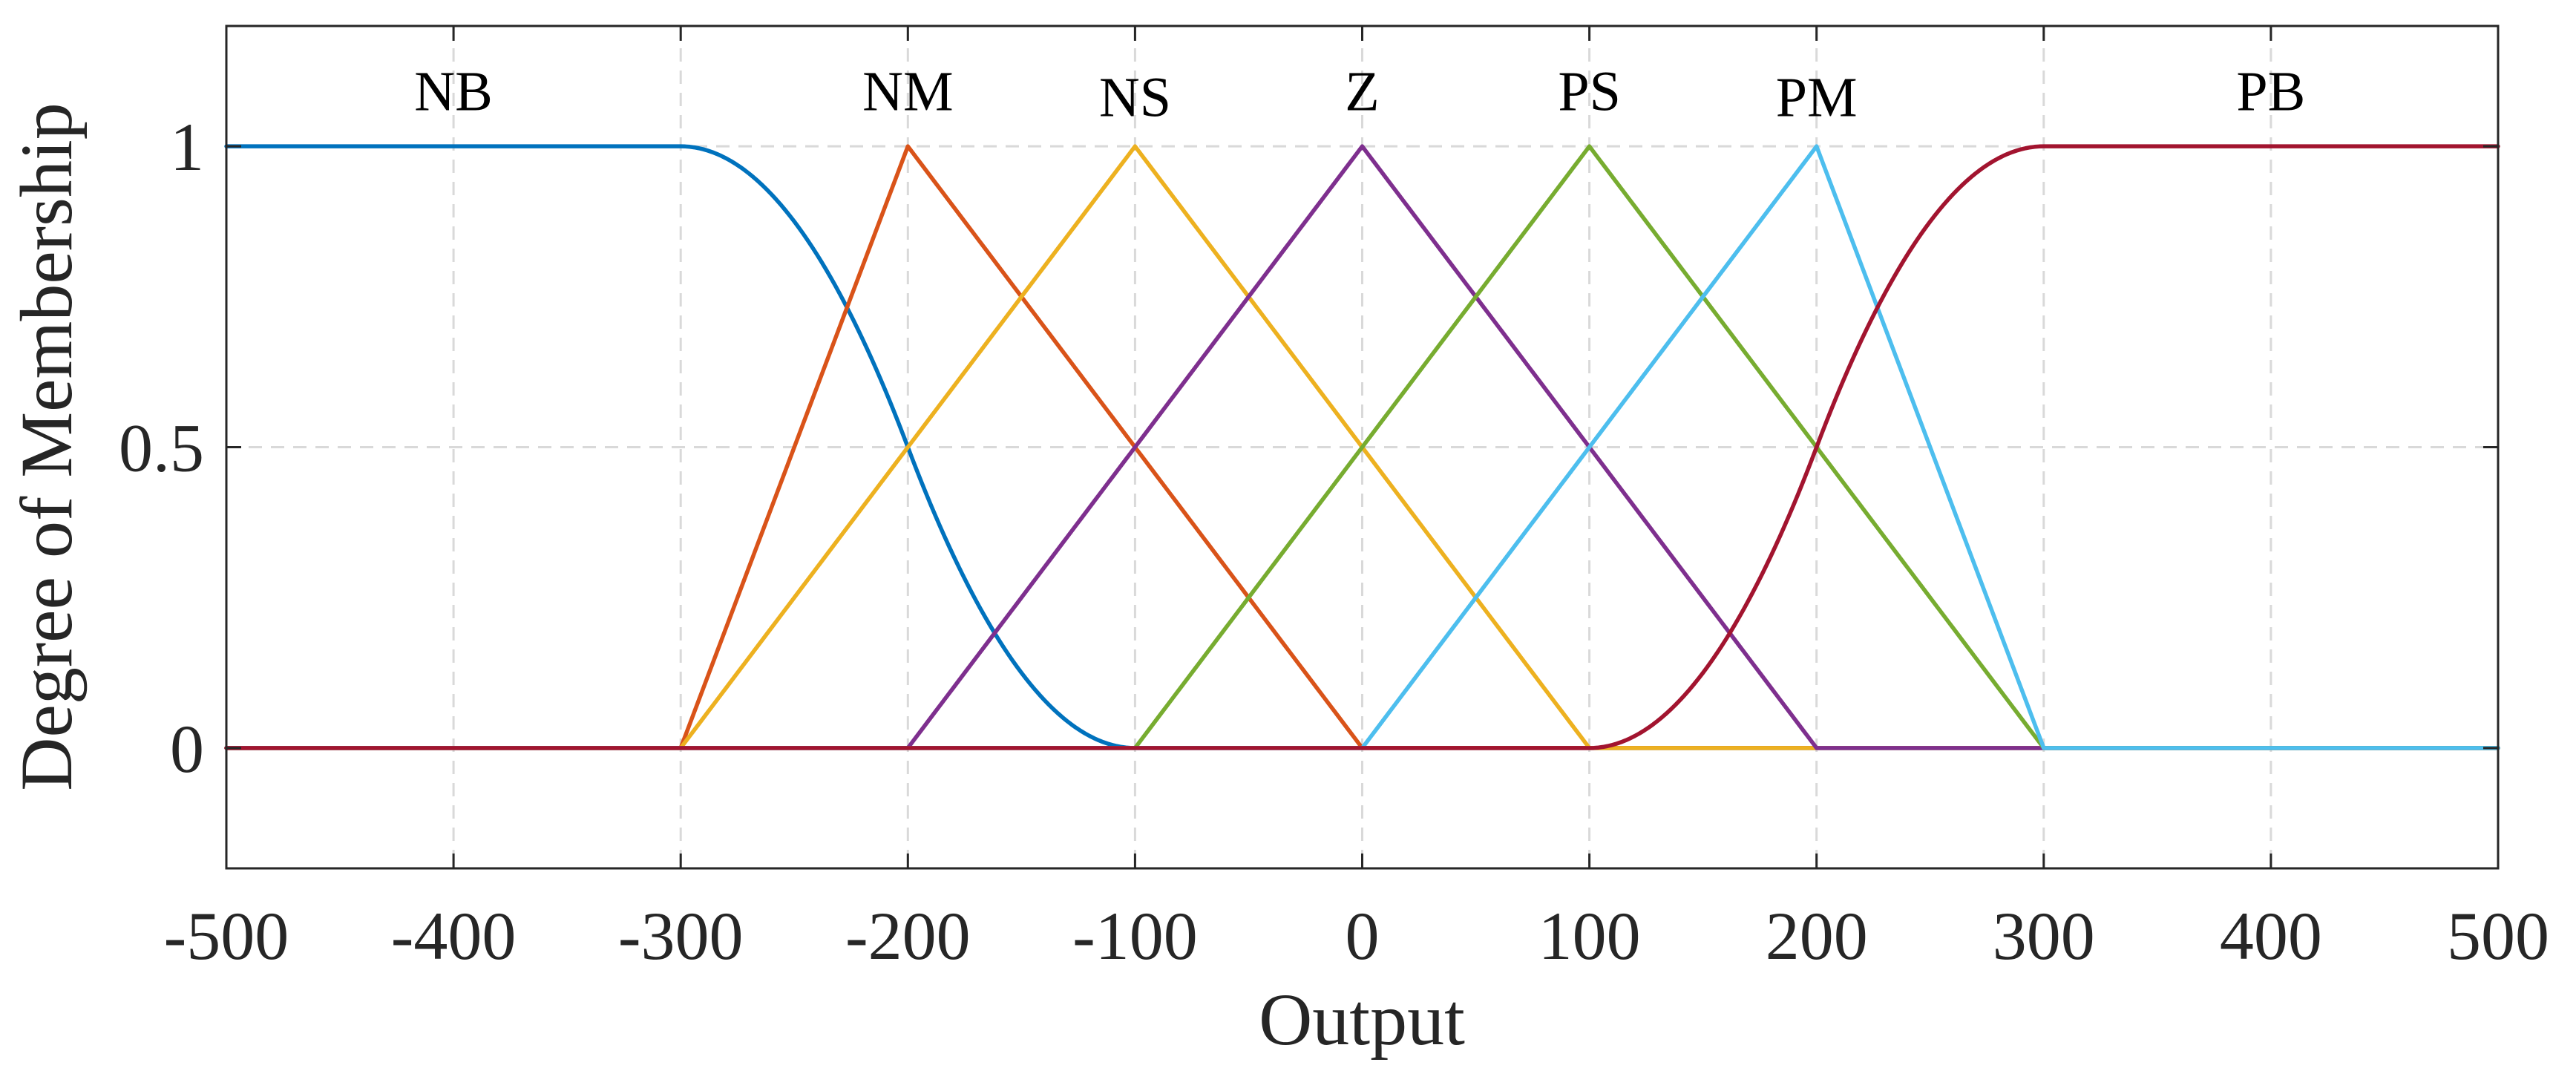  Describe the element at coordinates (2271, 936) in the screenshot. I see `x-tick-label: 400` at that location.